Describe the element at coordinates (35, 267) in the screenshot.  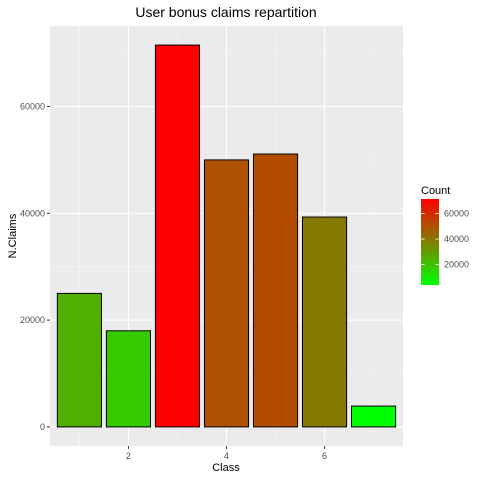
I see `y-axis-ticks: 0 20000 40000 60000` at that location.